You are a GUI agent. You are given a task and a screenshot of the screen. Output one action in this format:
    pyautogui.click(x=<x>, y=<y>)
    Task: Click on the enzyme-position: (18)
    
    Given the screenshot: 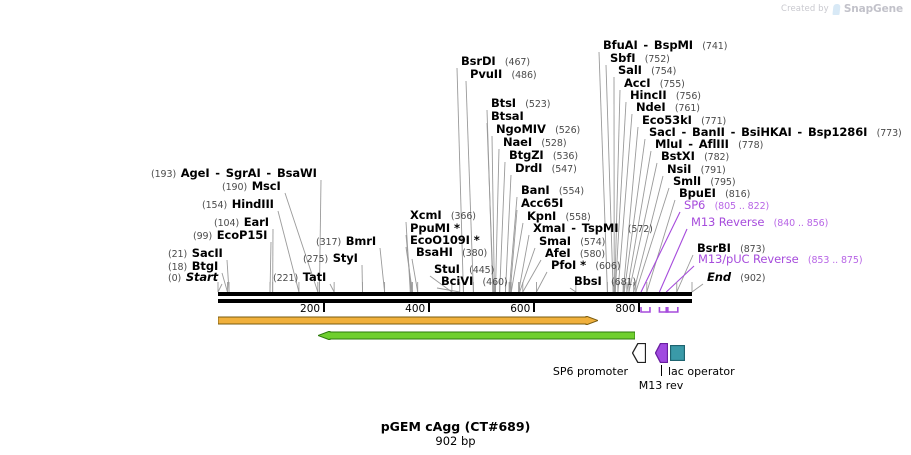 What is the action you would take?
    pyautogui.click(x=180, y=267)
    